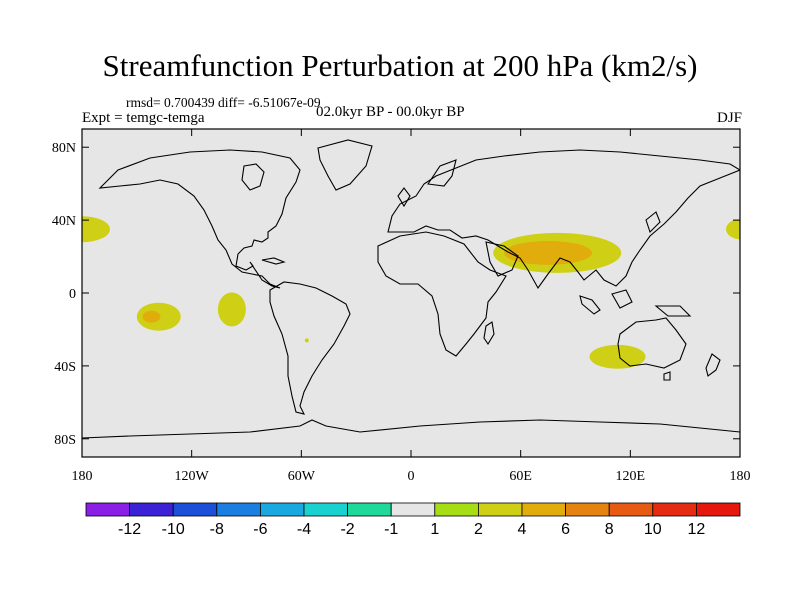  I want to click on colorbar-label: 8, so click(609, 529).